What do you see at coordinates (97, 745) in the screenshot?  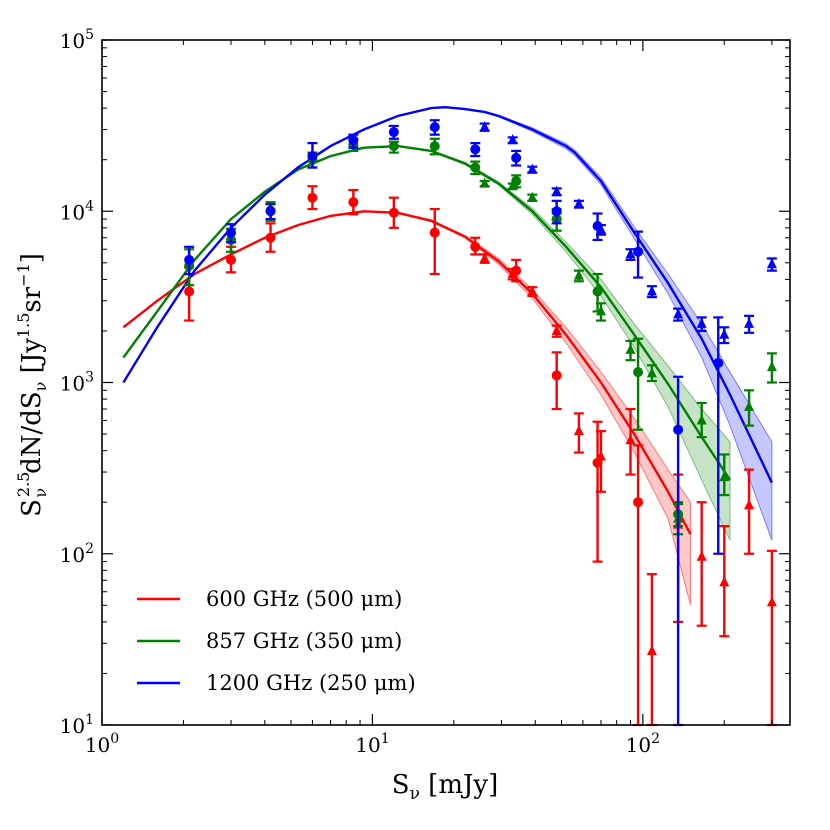 I see `x-tick-base: 10` at bounding box center [97, 745].